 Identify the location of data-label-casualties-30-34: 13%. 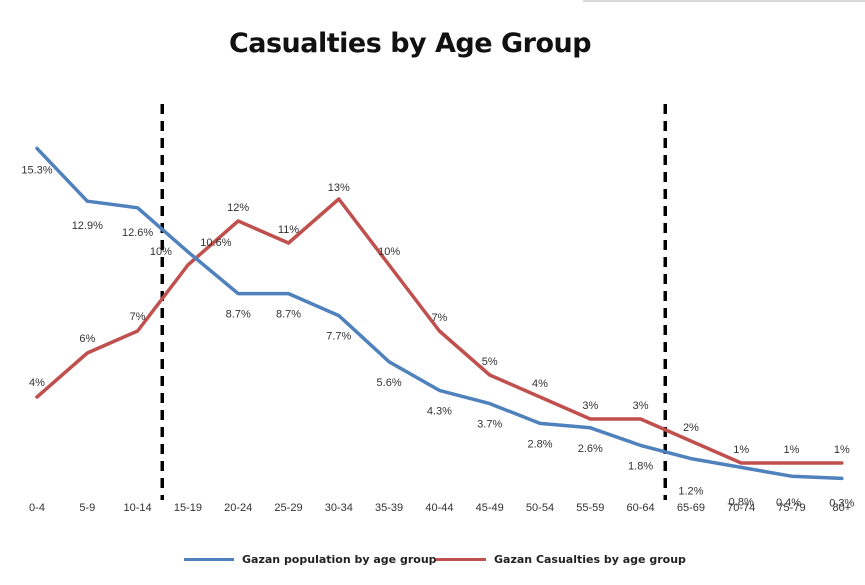
(339, 188).